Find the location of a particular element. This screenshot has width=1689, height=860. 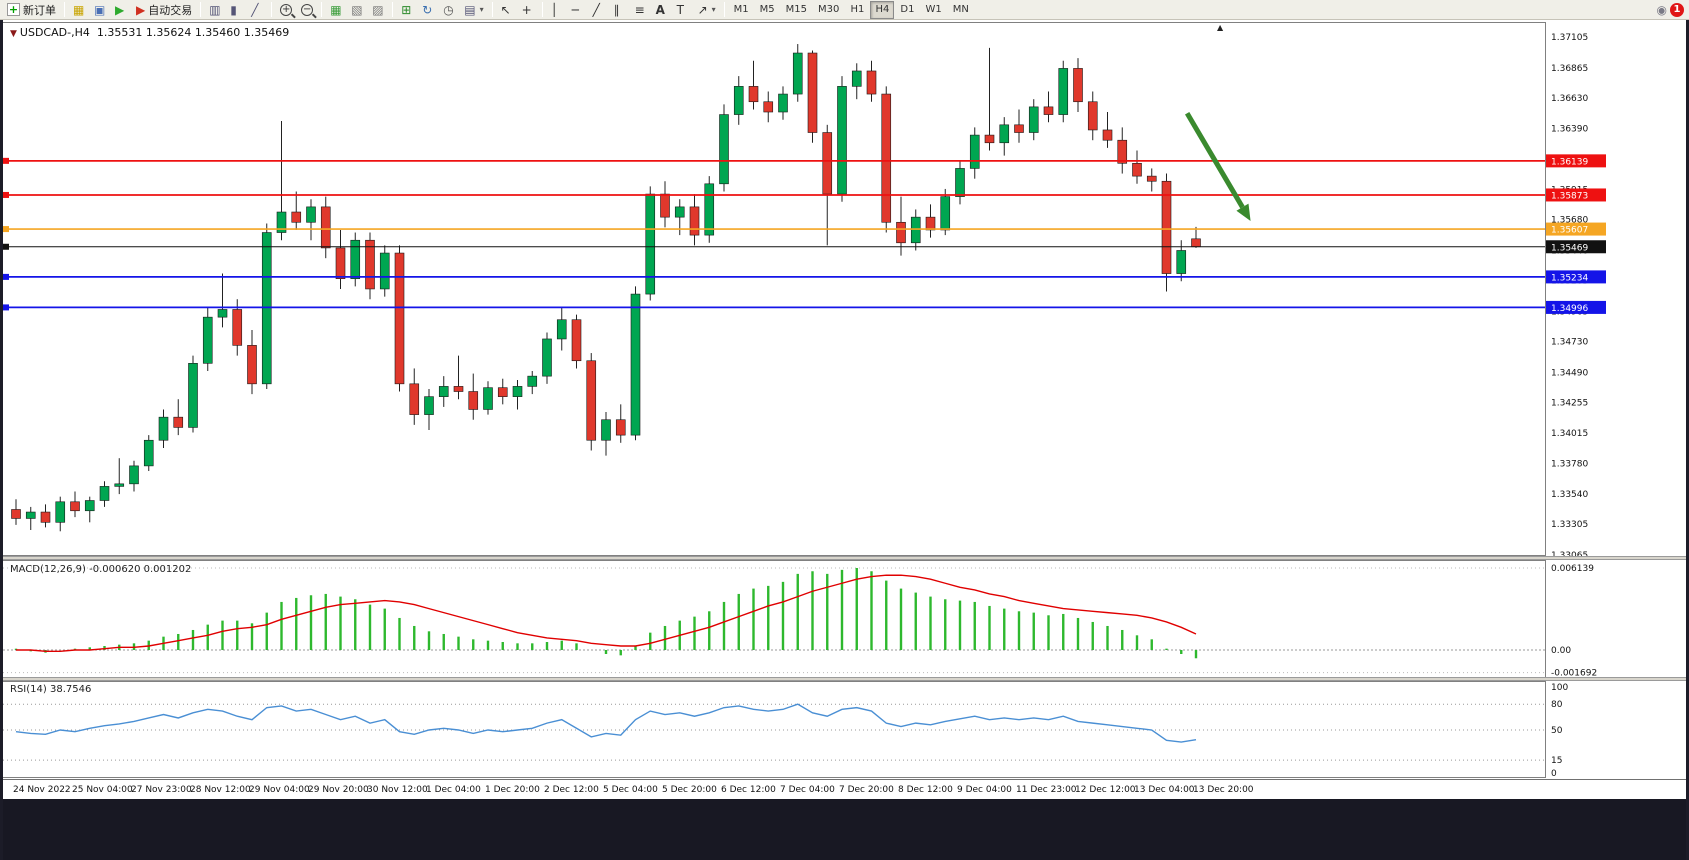

annotation-arrow-shaft is located at coordinates (1214, 160).